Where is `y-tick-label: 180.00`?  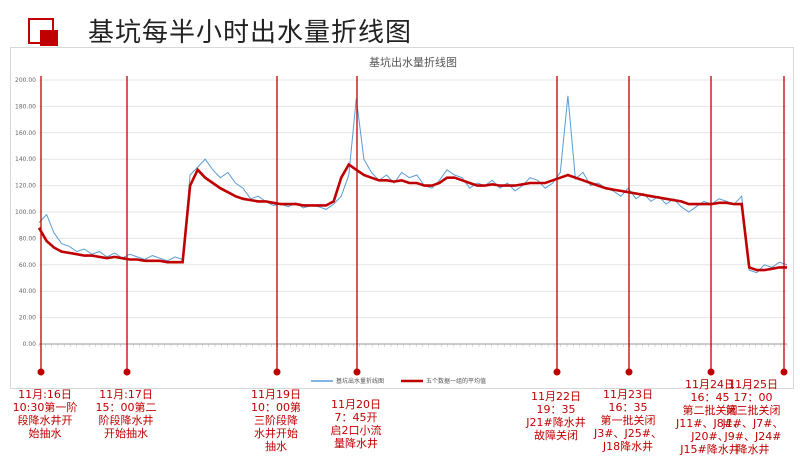 y-tick-label: 180.00 is located at coordinates (25, 106).